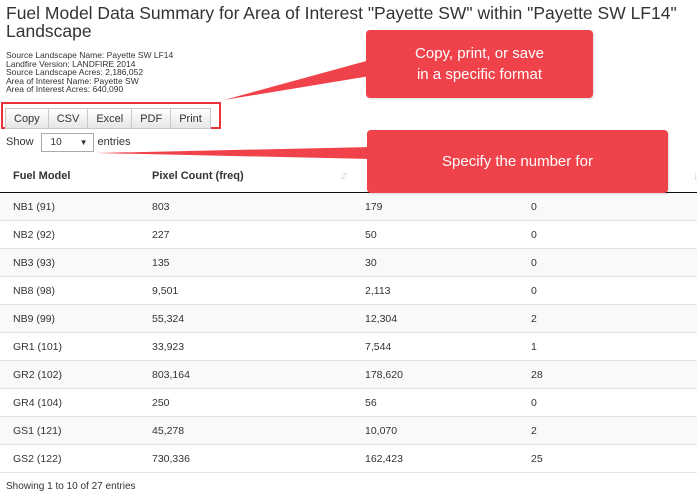  What do you see at coordinates (371, 403) in the screenshot?
I see `cell-value: 56` at bounding box center [371, 403].